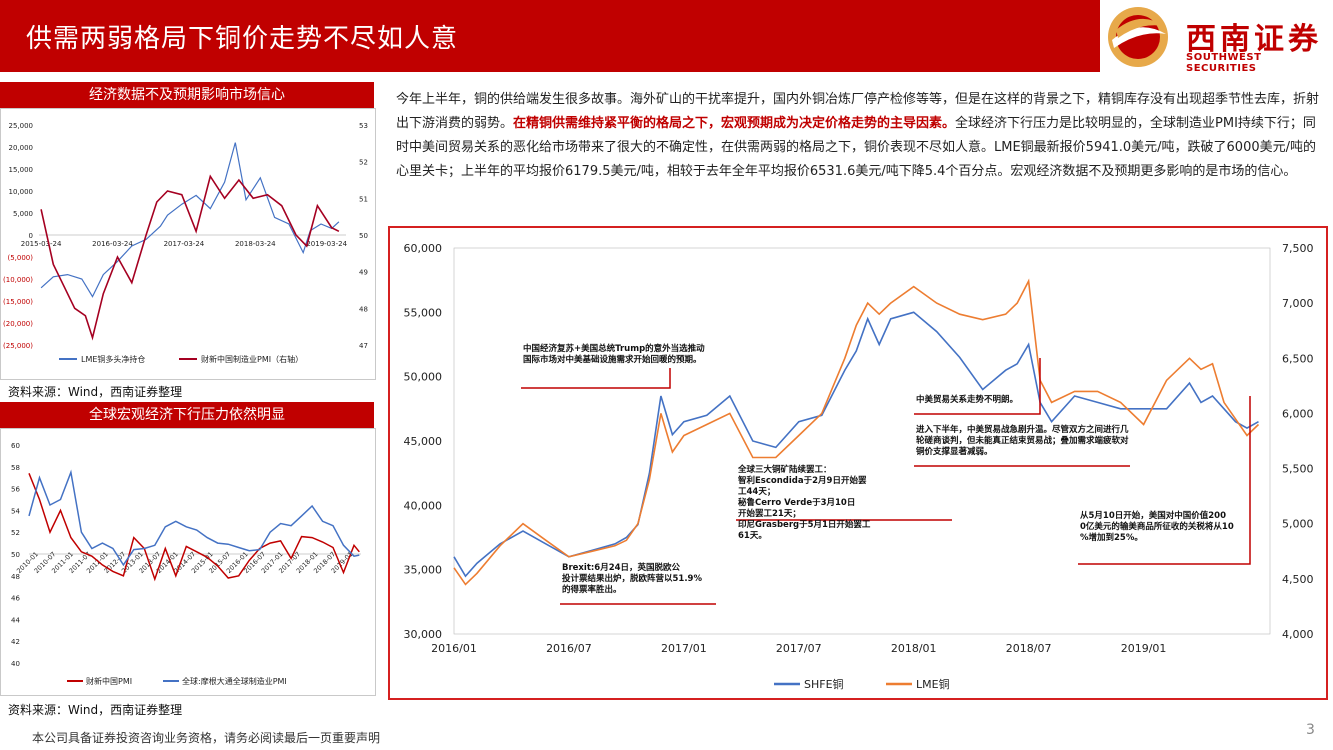 Image resolution: width=1333 pixels, height=750 pixels. Describe the element at coordinates (933, 684) in the screenshot. I see `main-legend-label: LME铜` at that location.